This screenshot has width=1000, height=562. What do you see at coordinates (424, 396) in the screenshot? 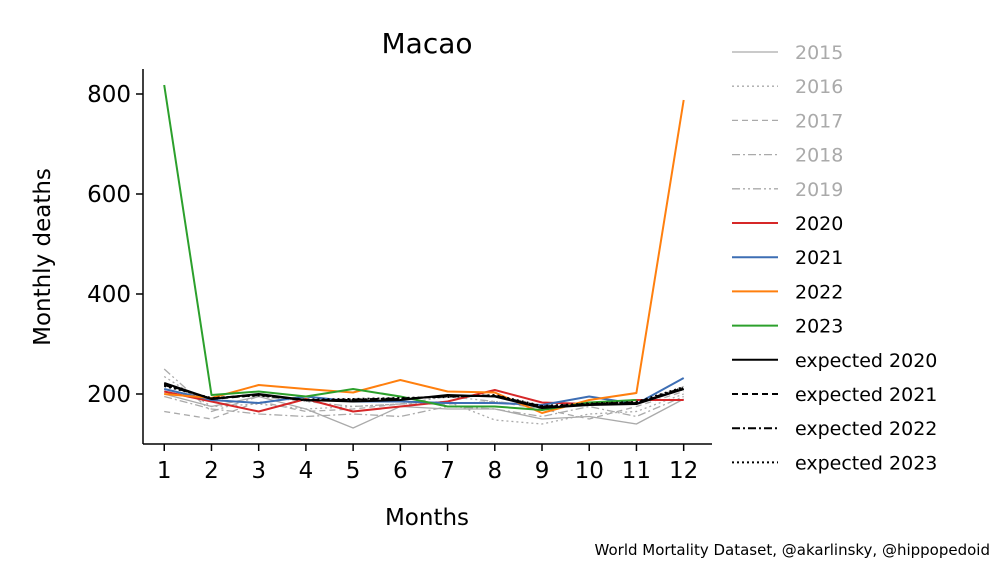
I see `series-line-expected-2023` at bounding box center [424, 396].